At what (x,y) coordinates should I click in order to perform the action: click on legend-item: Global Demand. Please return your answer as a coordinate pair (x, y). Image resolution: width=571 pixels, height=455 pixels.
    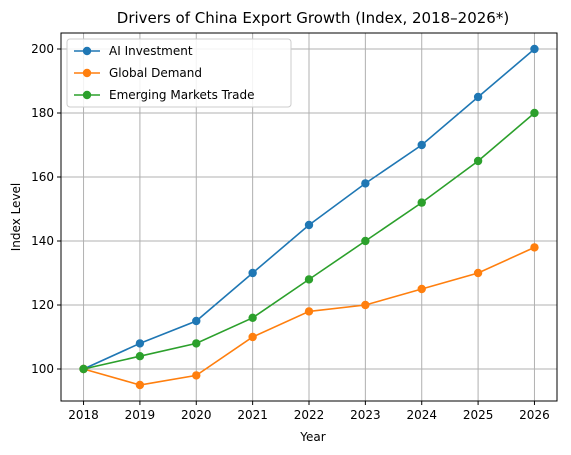
    Looking at the image, I should click on (138, 73).